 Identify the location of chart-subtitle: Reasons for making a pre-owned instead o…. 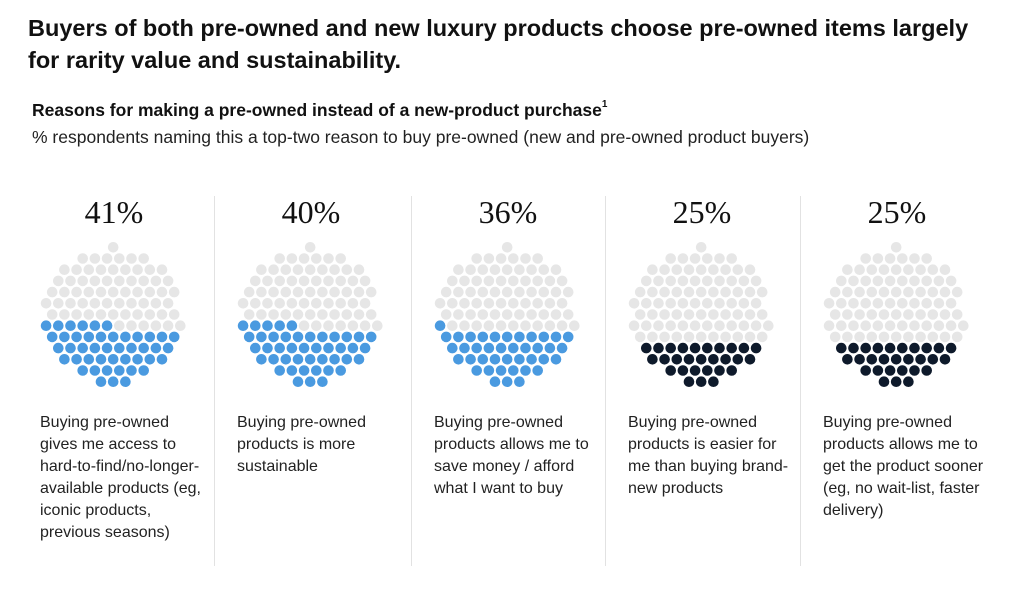
(319, 110).